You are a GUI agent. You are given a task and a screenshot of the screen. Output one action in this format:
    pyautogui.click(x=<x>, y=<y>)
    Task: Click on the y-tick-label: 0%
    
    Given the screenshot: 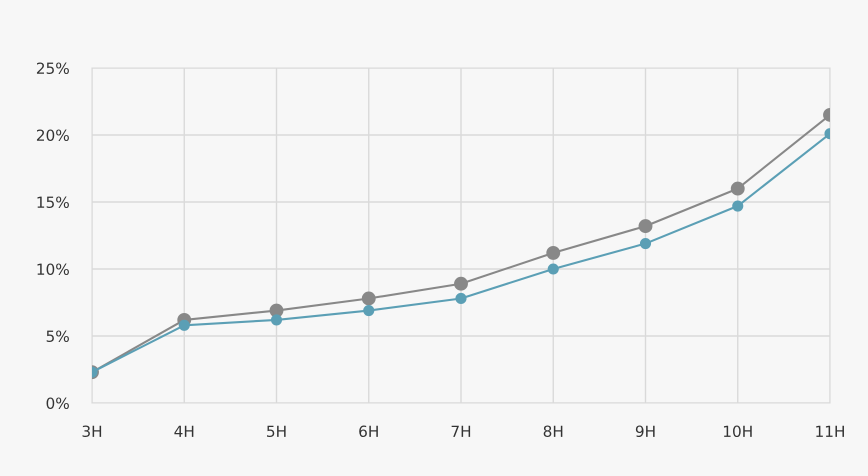 What is the action you would take?
    pyautogui.click(x=57, y=403)
    